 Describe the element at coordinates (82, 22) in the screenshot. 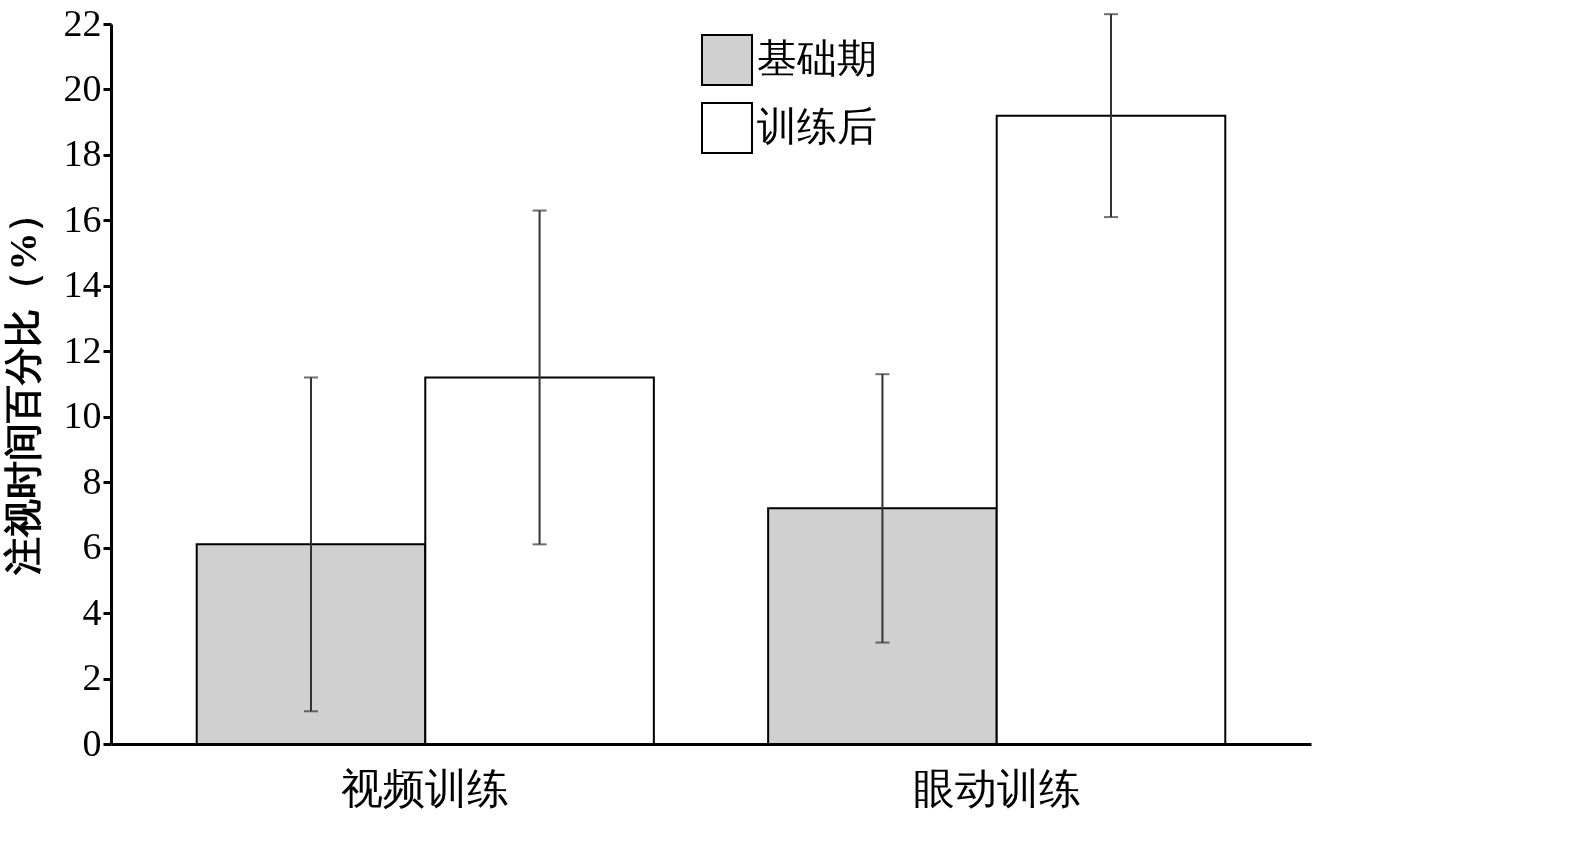

I see `y-tick-label: 22` at that location.